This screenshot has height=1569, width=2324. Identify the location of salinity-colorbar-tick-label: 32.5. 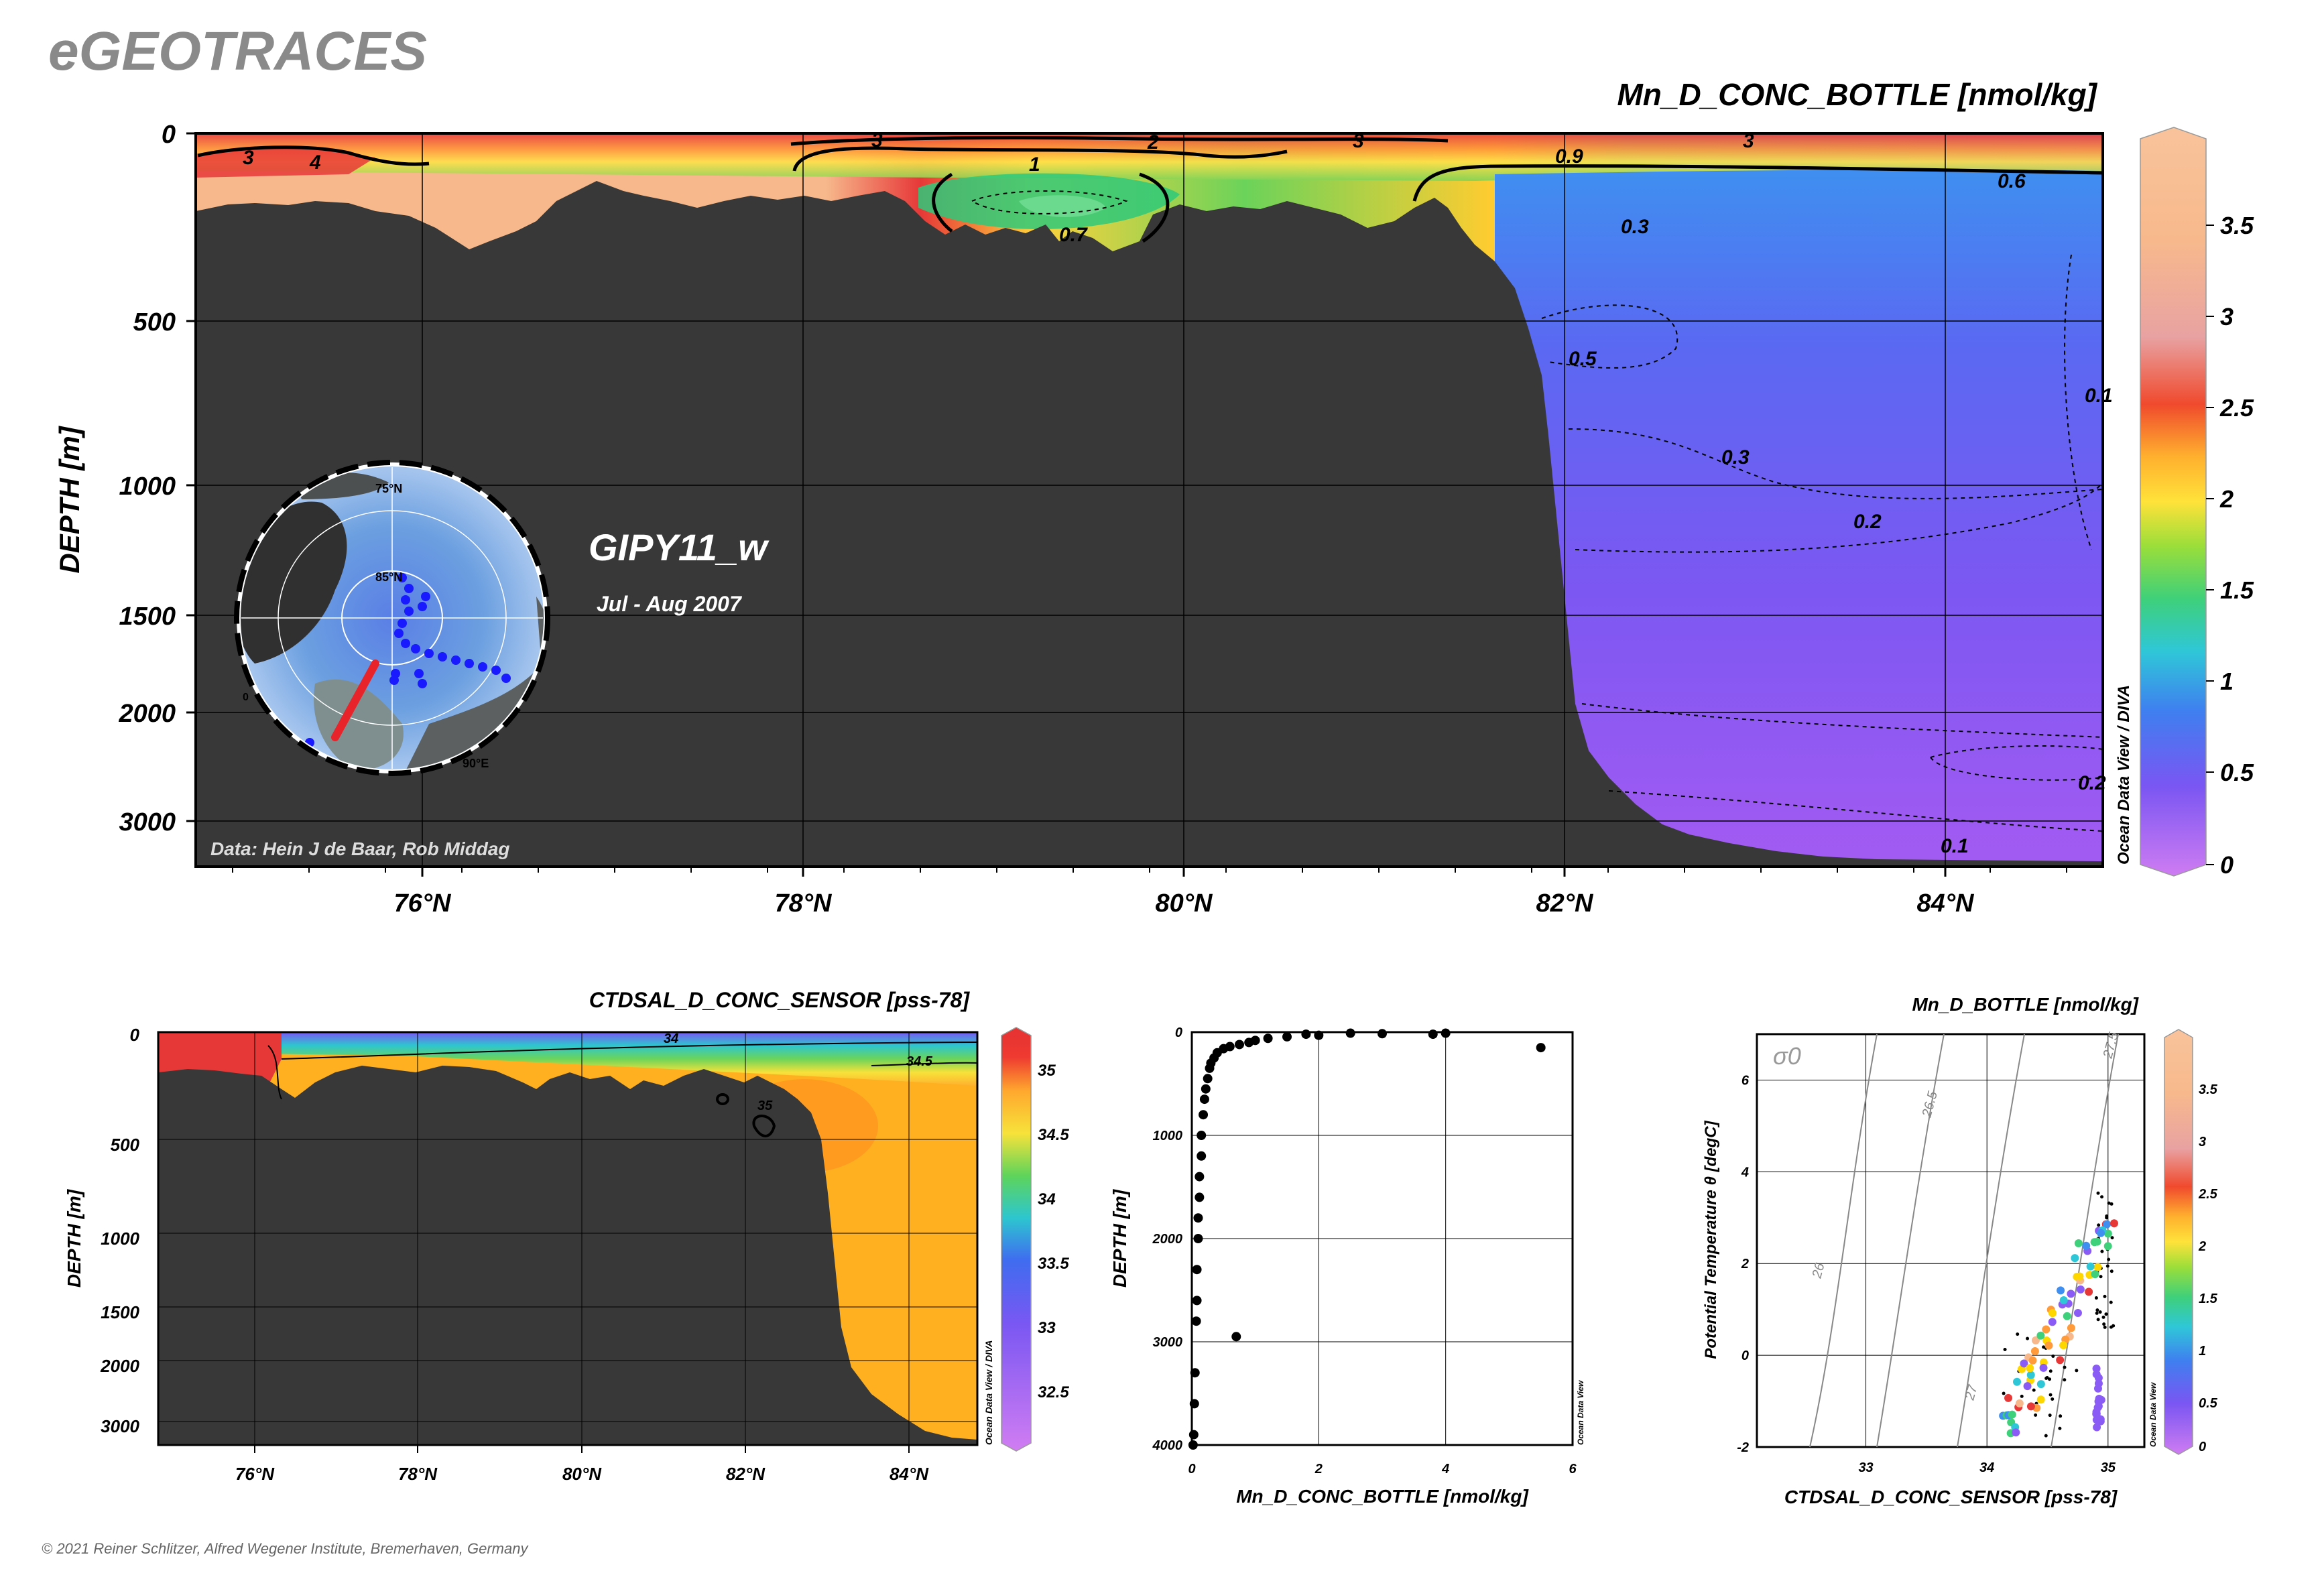
(1053, 1392).